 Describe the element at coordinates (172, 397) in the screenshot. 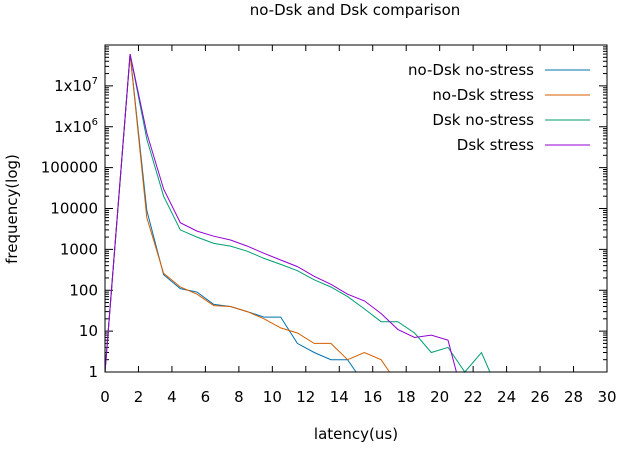

I see `x-tick-label: 4` at that location.